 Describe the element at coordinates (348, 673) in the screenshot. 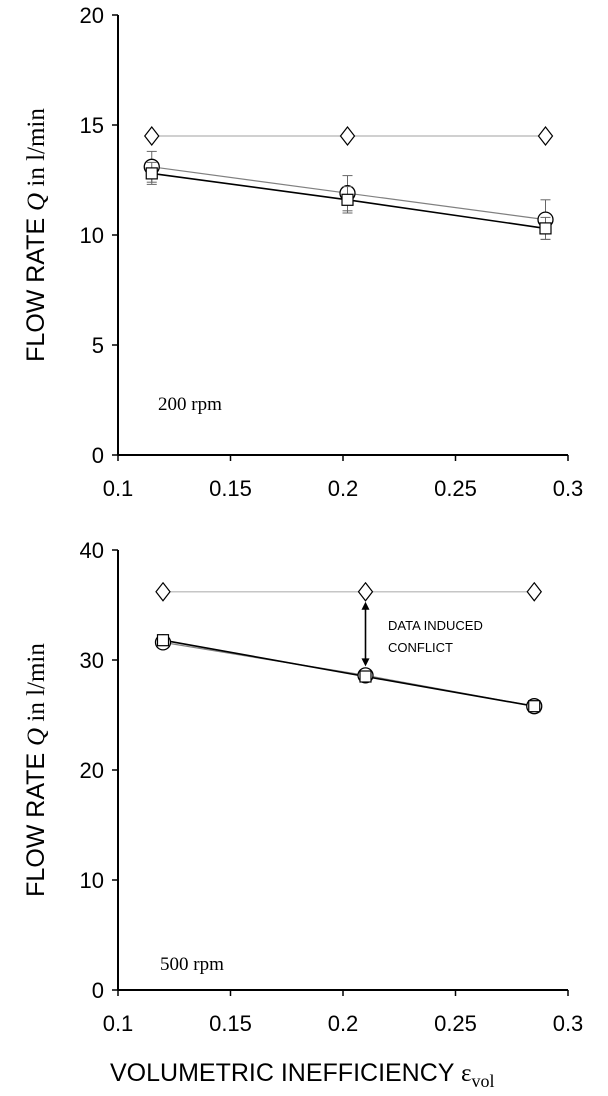

I see `series-line-square` at that location.